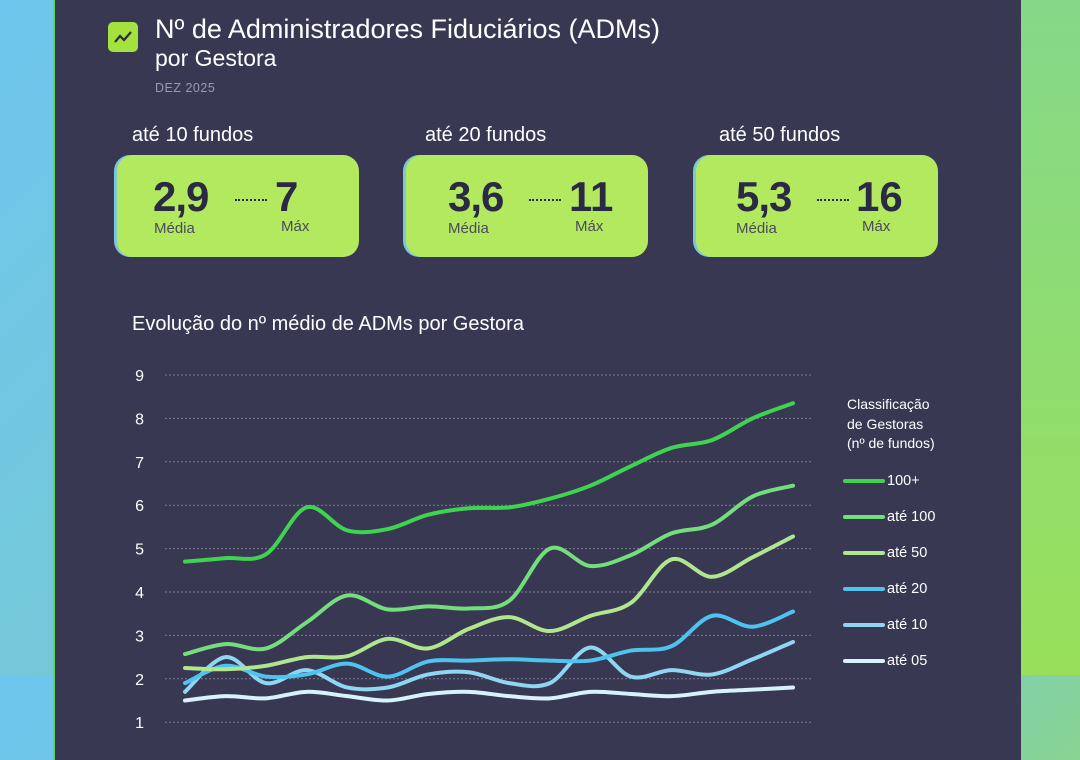  What do you see at coordinates (907, 589) in the screenshot?
I see `legend-label: até 20` at bounding box center [907, 589].